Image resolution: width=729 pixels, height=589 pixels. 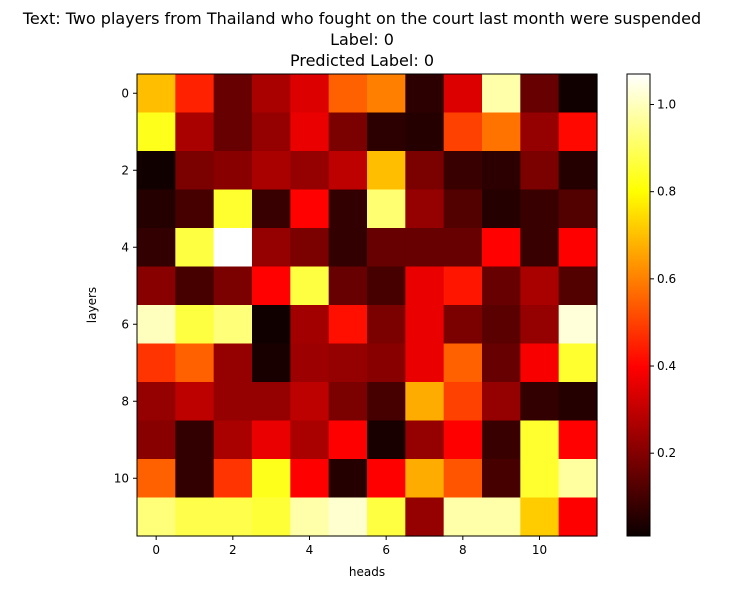 I want to click on heatmap-cell-r7-c1, so click(x=195, y=363).